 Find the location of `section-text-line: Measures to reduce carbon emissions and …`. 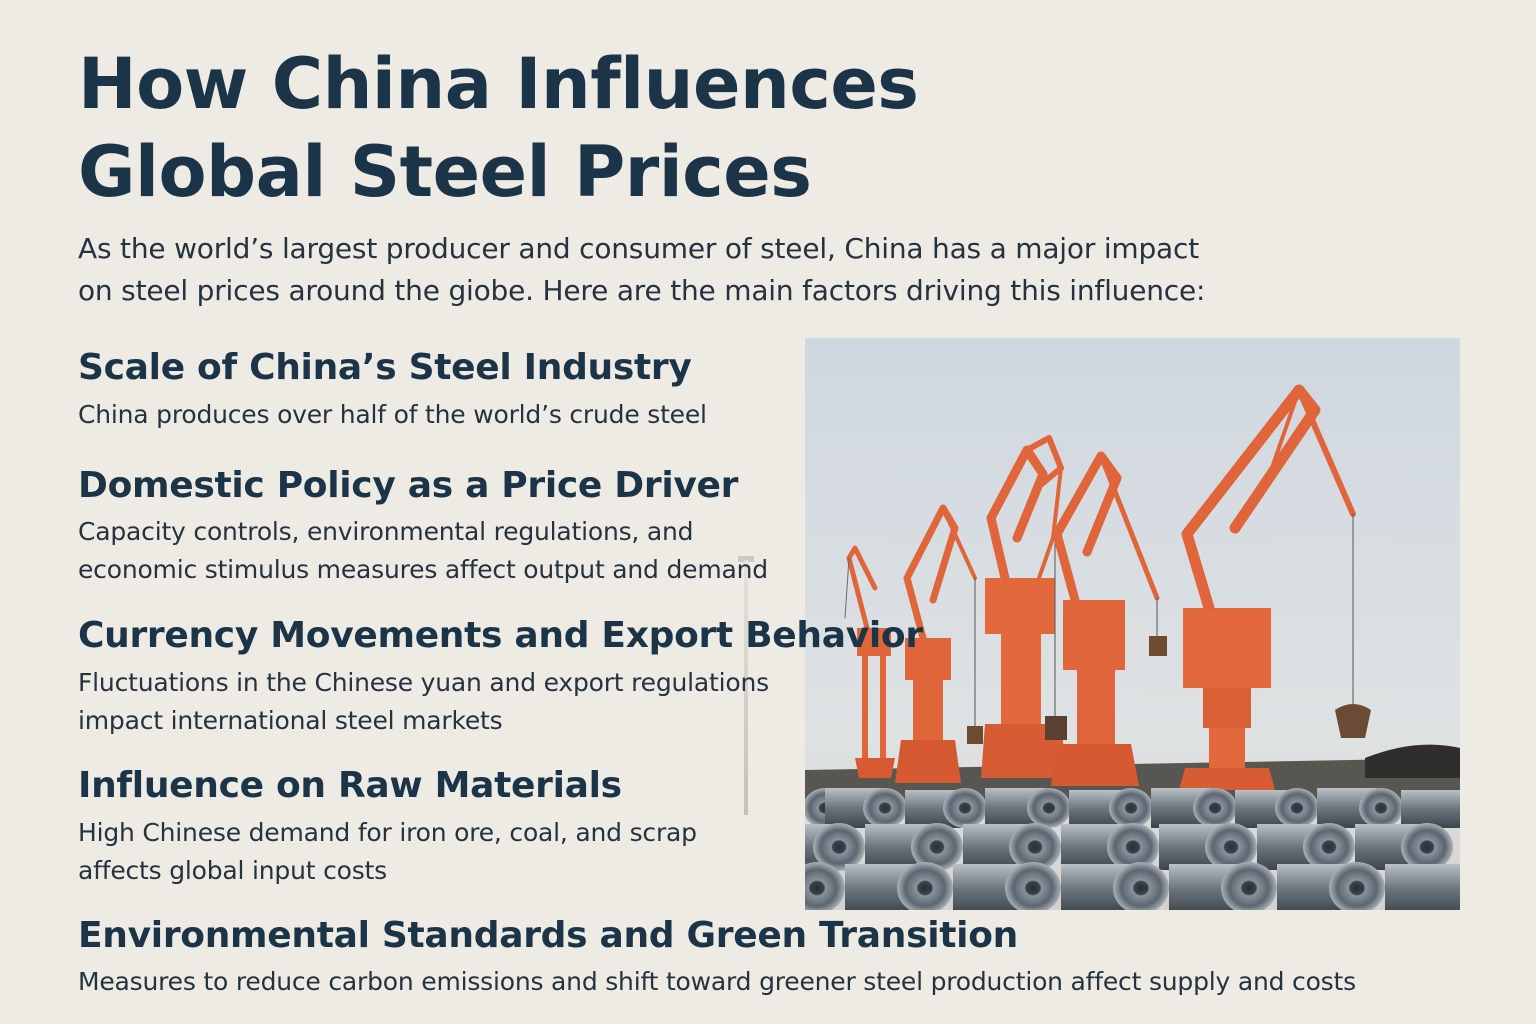

section-text-line: Measures to reduce carbon emissions and … is located at coordinates (717, 981).